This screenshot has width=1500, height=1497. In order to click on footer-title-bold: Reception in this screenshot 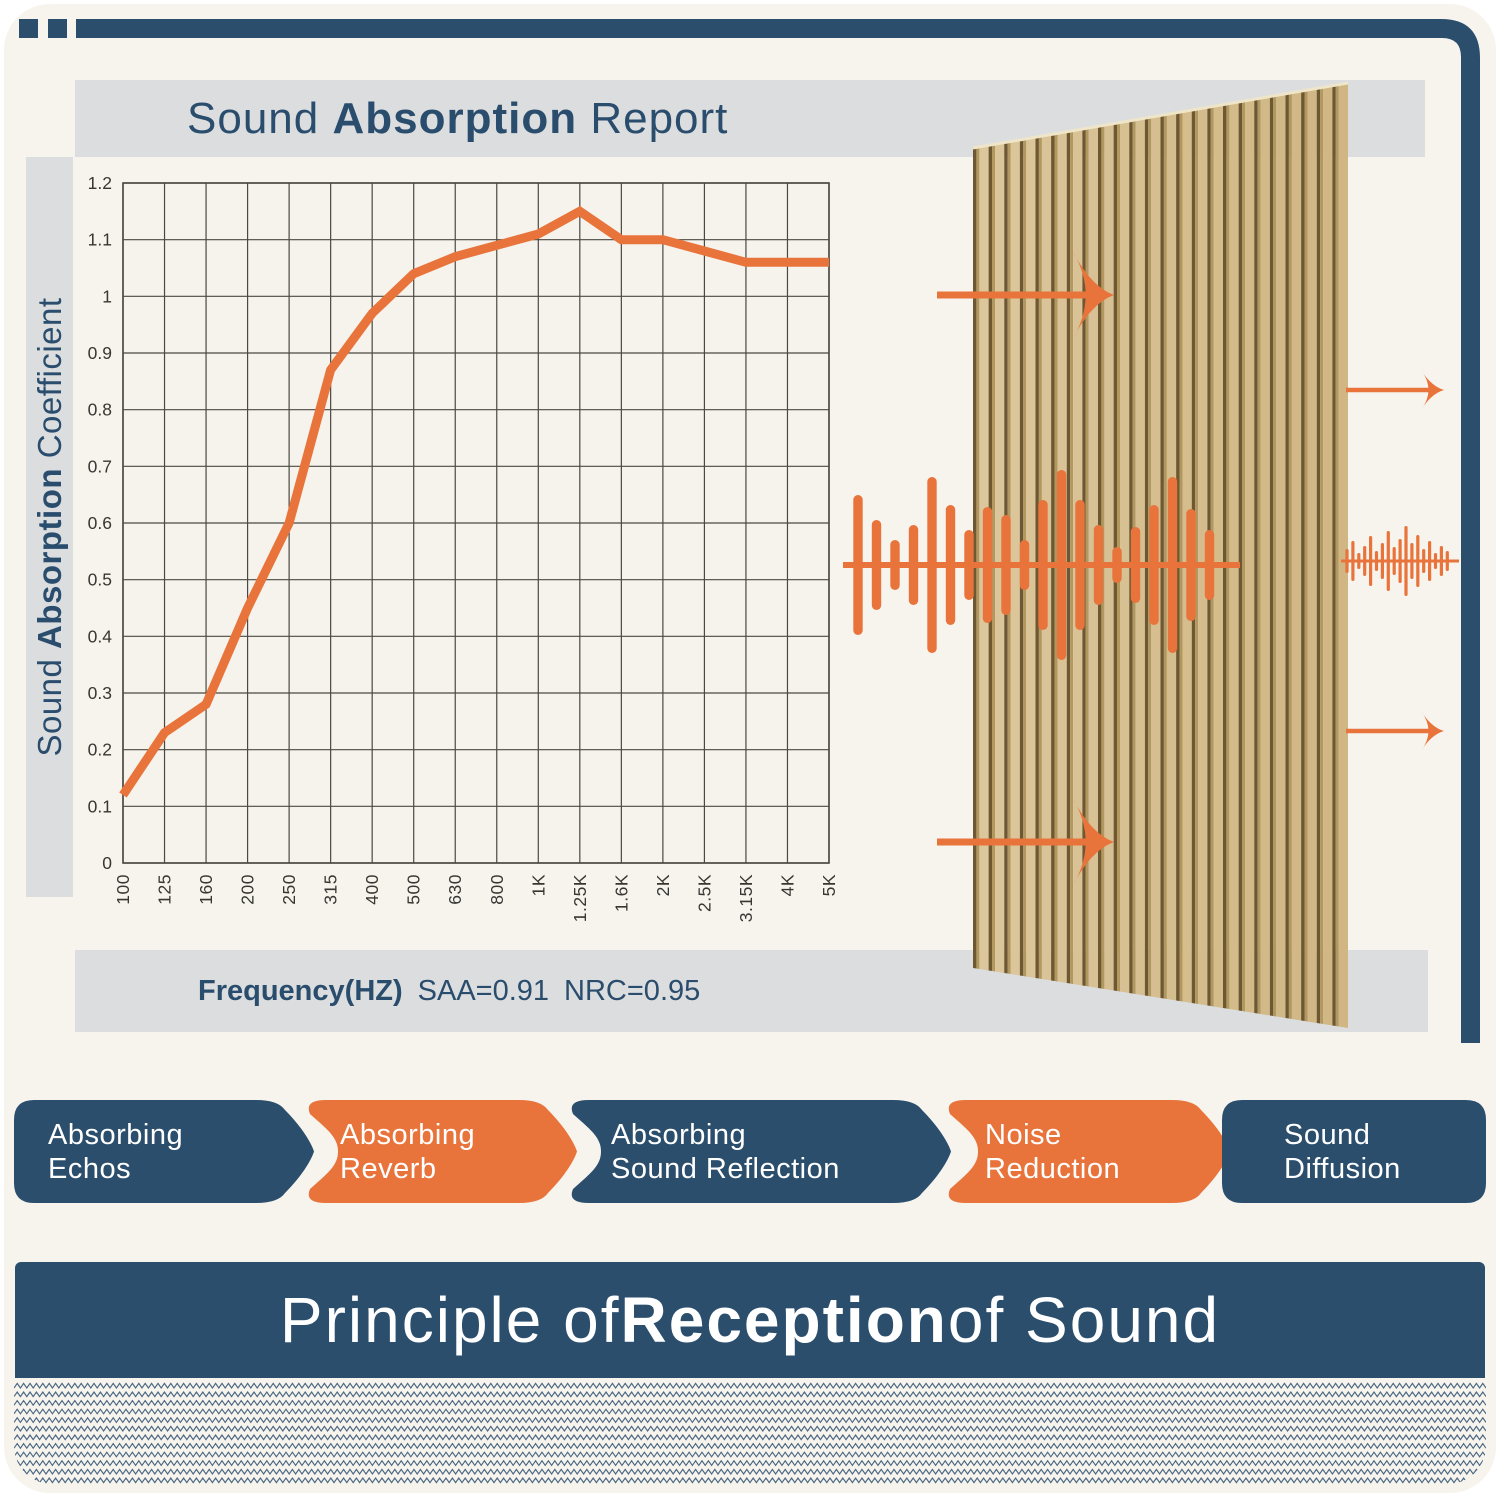, I will do `click(784, 1320)`.